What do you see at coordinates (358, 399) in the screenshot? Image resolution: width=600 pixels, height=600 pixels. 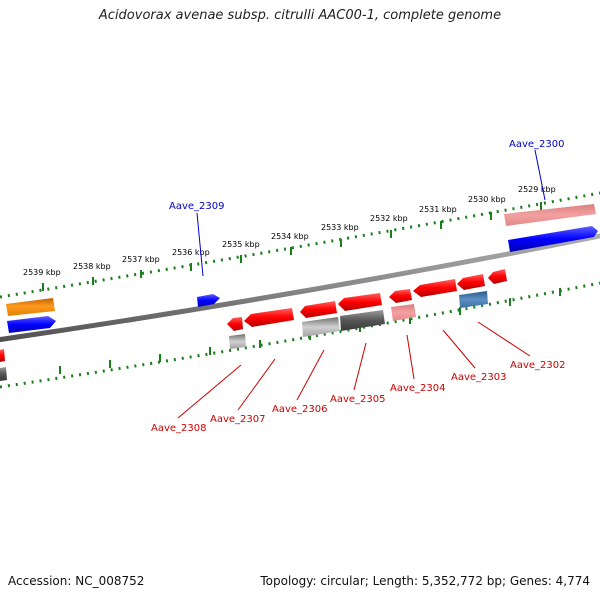 I see `gene-label-aave2305: Aave_2305` at bounding box center [358, 399].